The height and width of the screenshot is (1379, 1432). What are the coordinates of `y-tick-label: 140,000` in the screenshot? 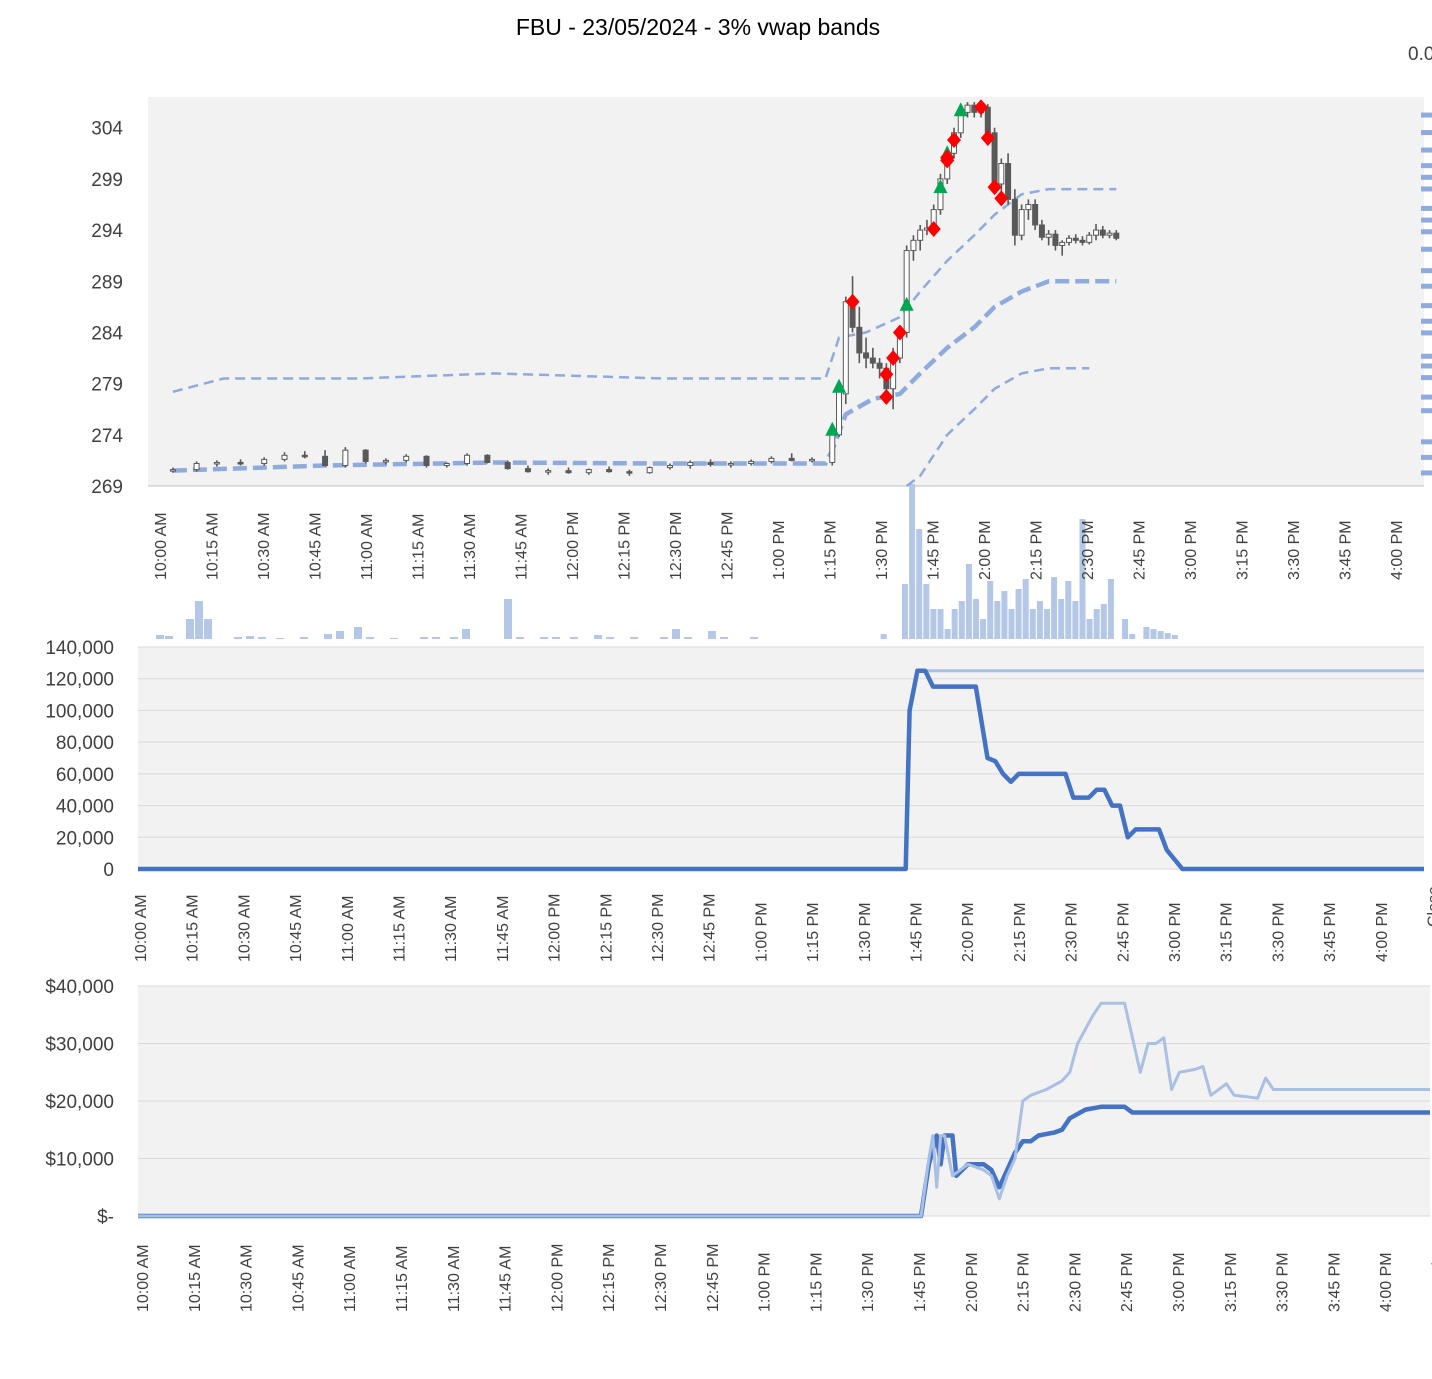 It's located at (79, 648).